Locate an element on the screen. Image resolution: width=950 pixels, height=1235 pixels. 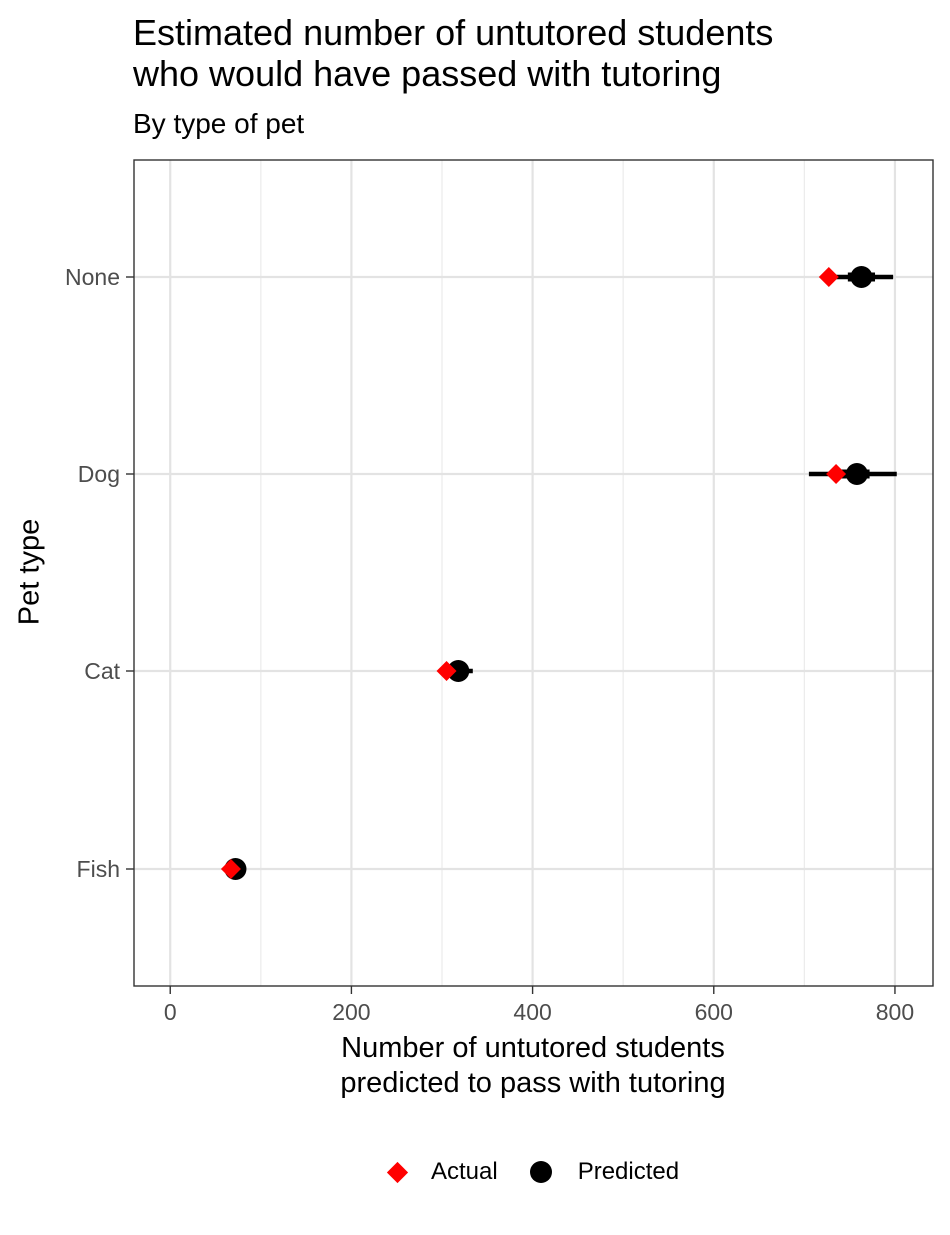
x-tick-label: 800 is located at coordinates (895, 1012).